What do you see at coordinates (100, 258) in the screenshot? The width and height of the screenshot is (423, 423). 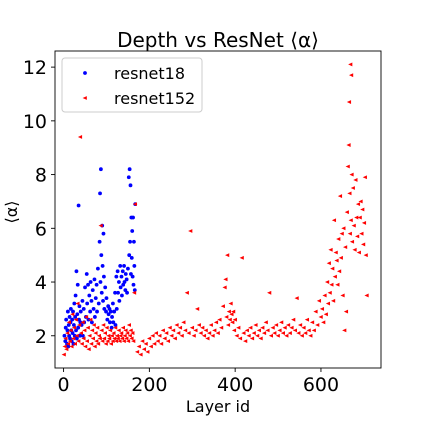 I see `series-resnet18` at bounding box center [100, 258].